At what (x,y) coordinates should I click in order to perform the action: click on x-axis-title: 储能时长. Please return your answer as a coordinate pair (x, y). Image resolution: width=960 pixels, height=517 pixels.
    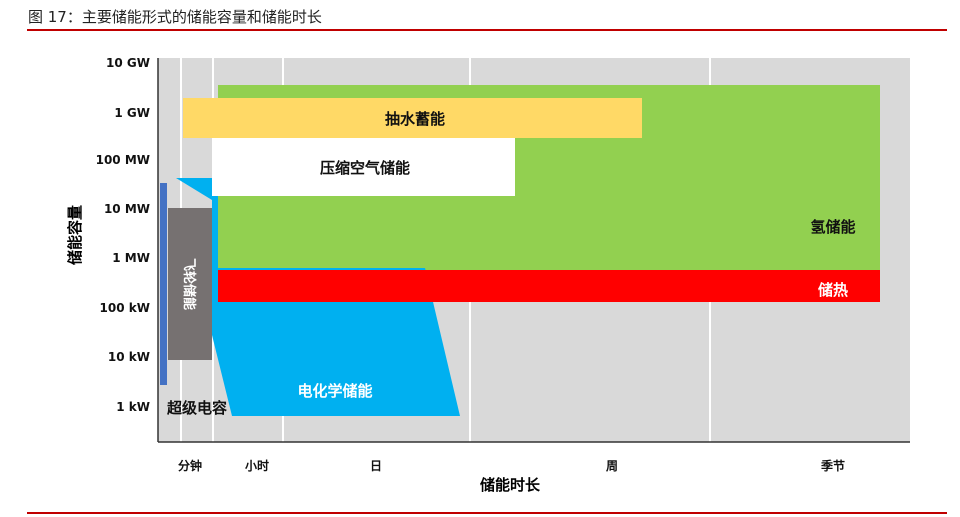
    Looking at the image, I should click on (510, 485).